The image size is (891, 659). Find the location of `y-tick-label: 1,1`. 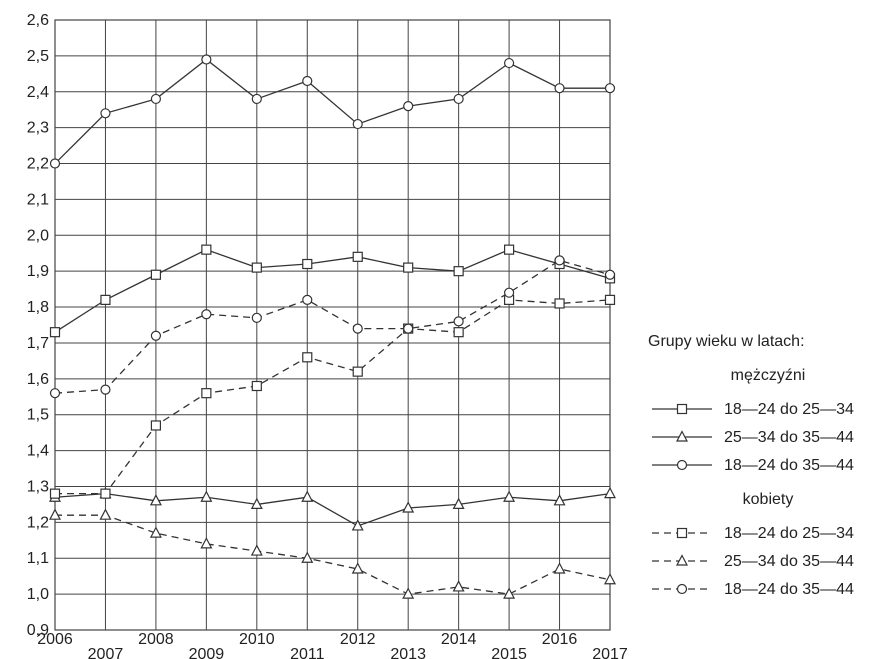

y-tick-label: 1,1 is located at coordinates (38, 558).